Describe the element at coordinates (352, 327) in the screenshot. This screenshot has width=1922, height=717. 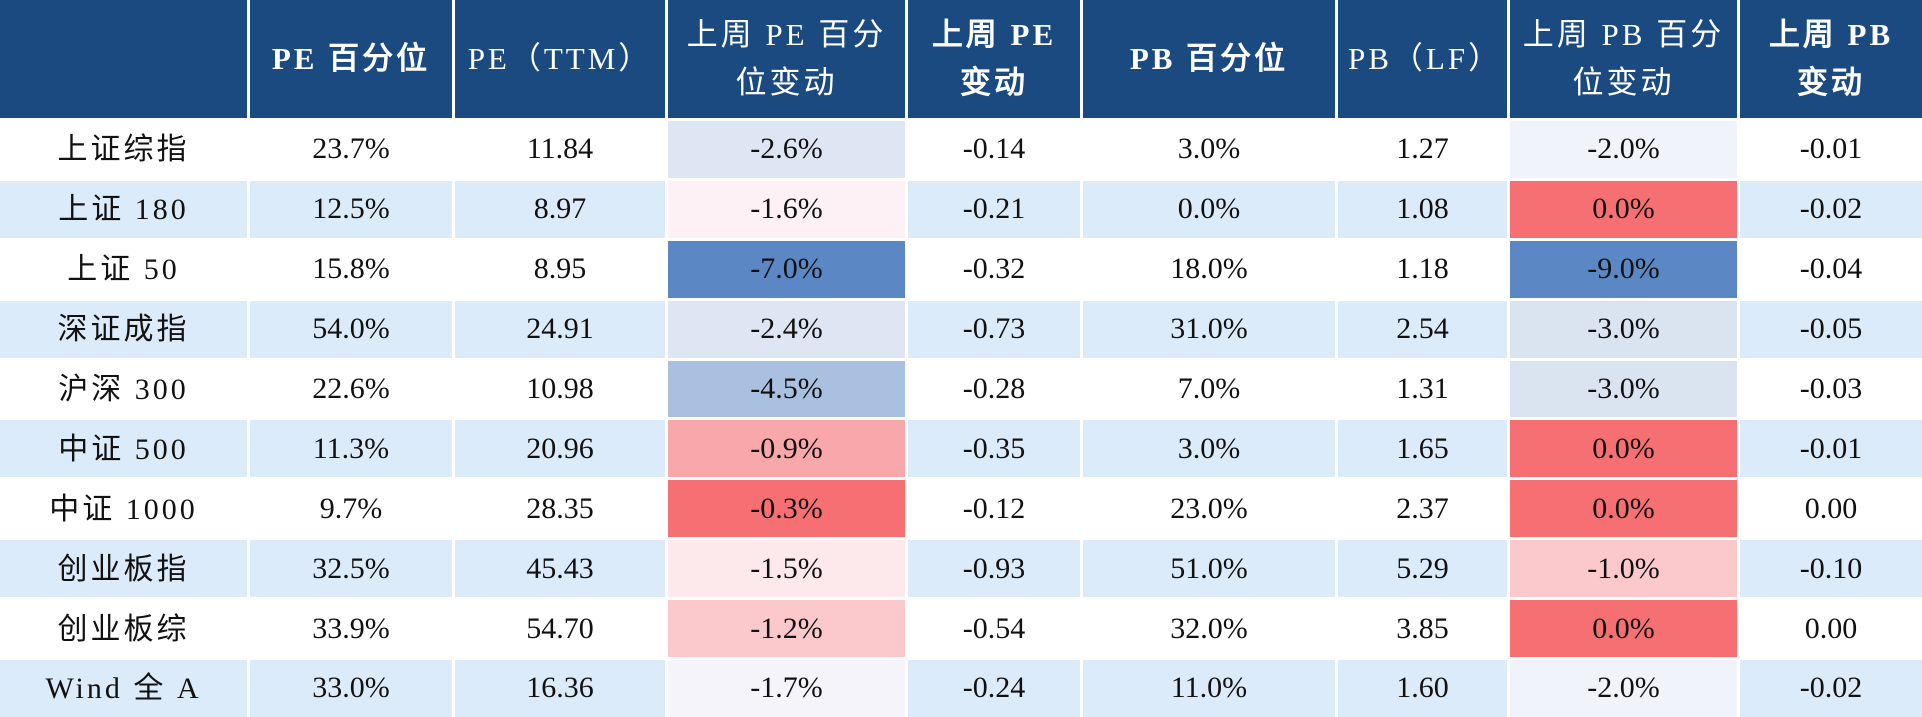
I see `pe-pct-cell: 54.0%` at that location.